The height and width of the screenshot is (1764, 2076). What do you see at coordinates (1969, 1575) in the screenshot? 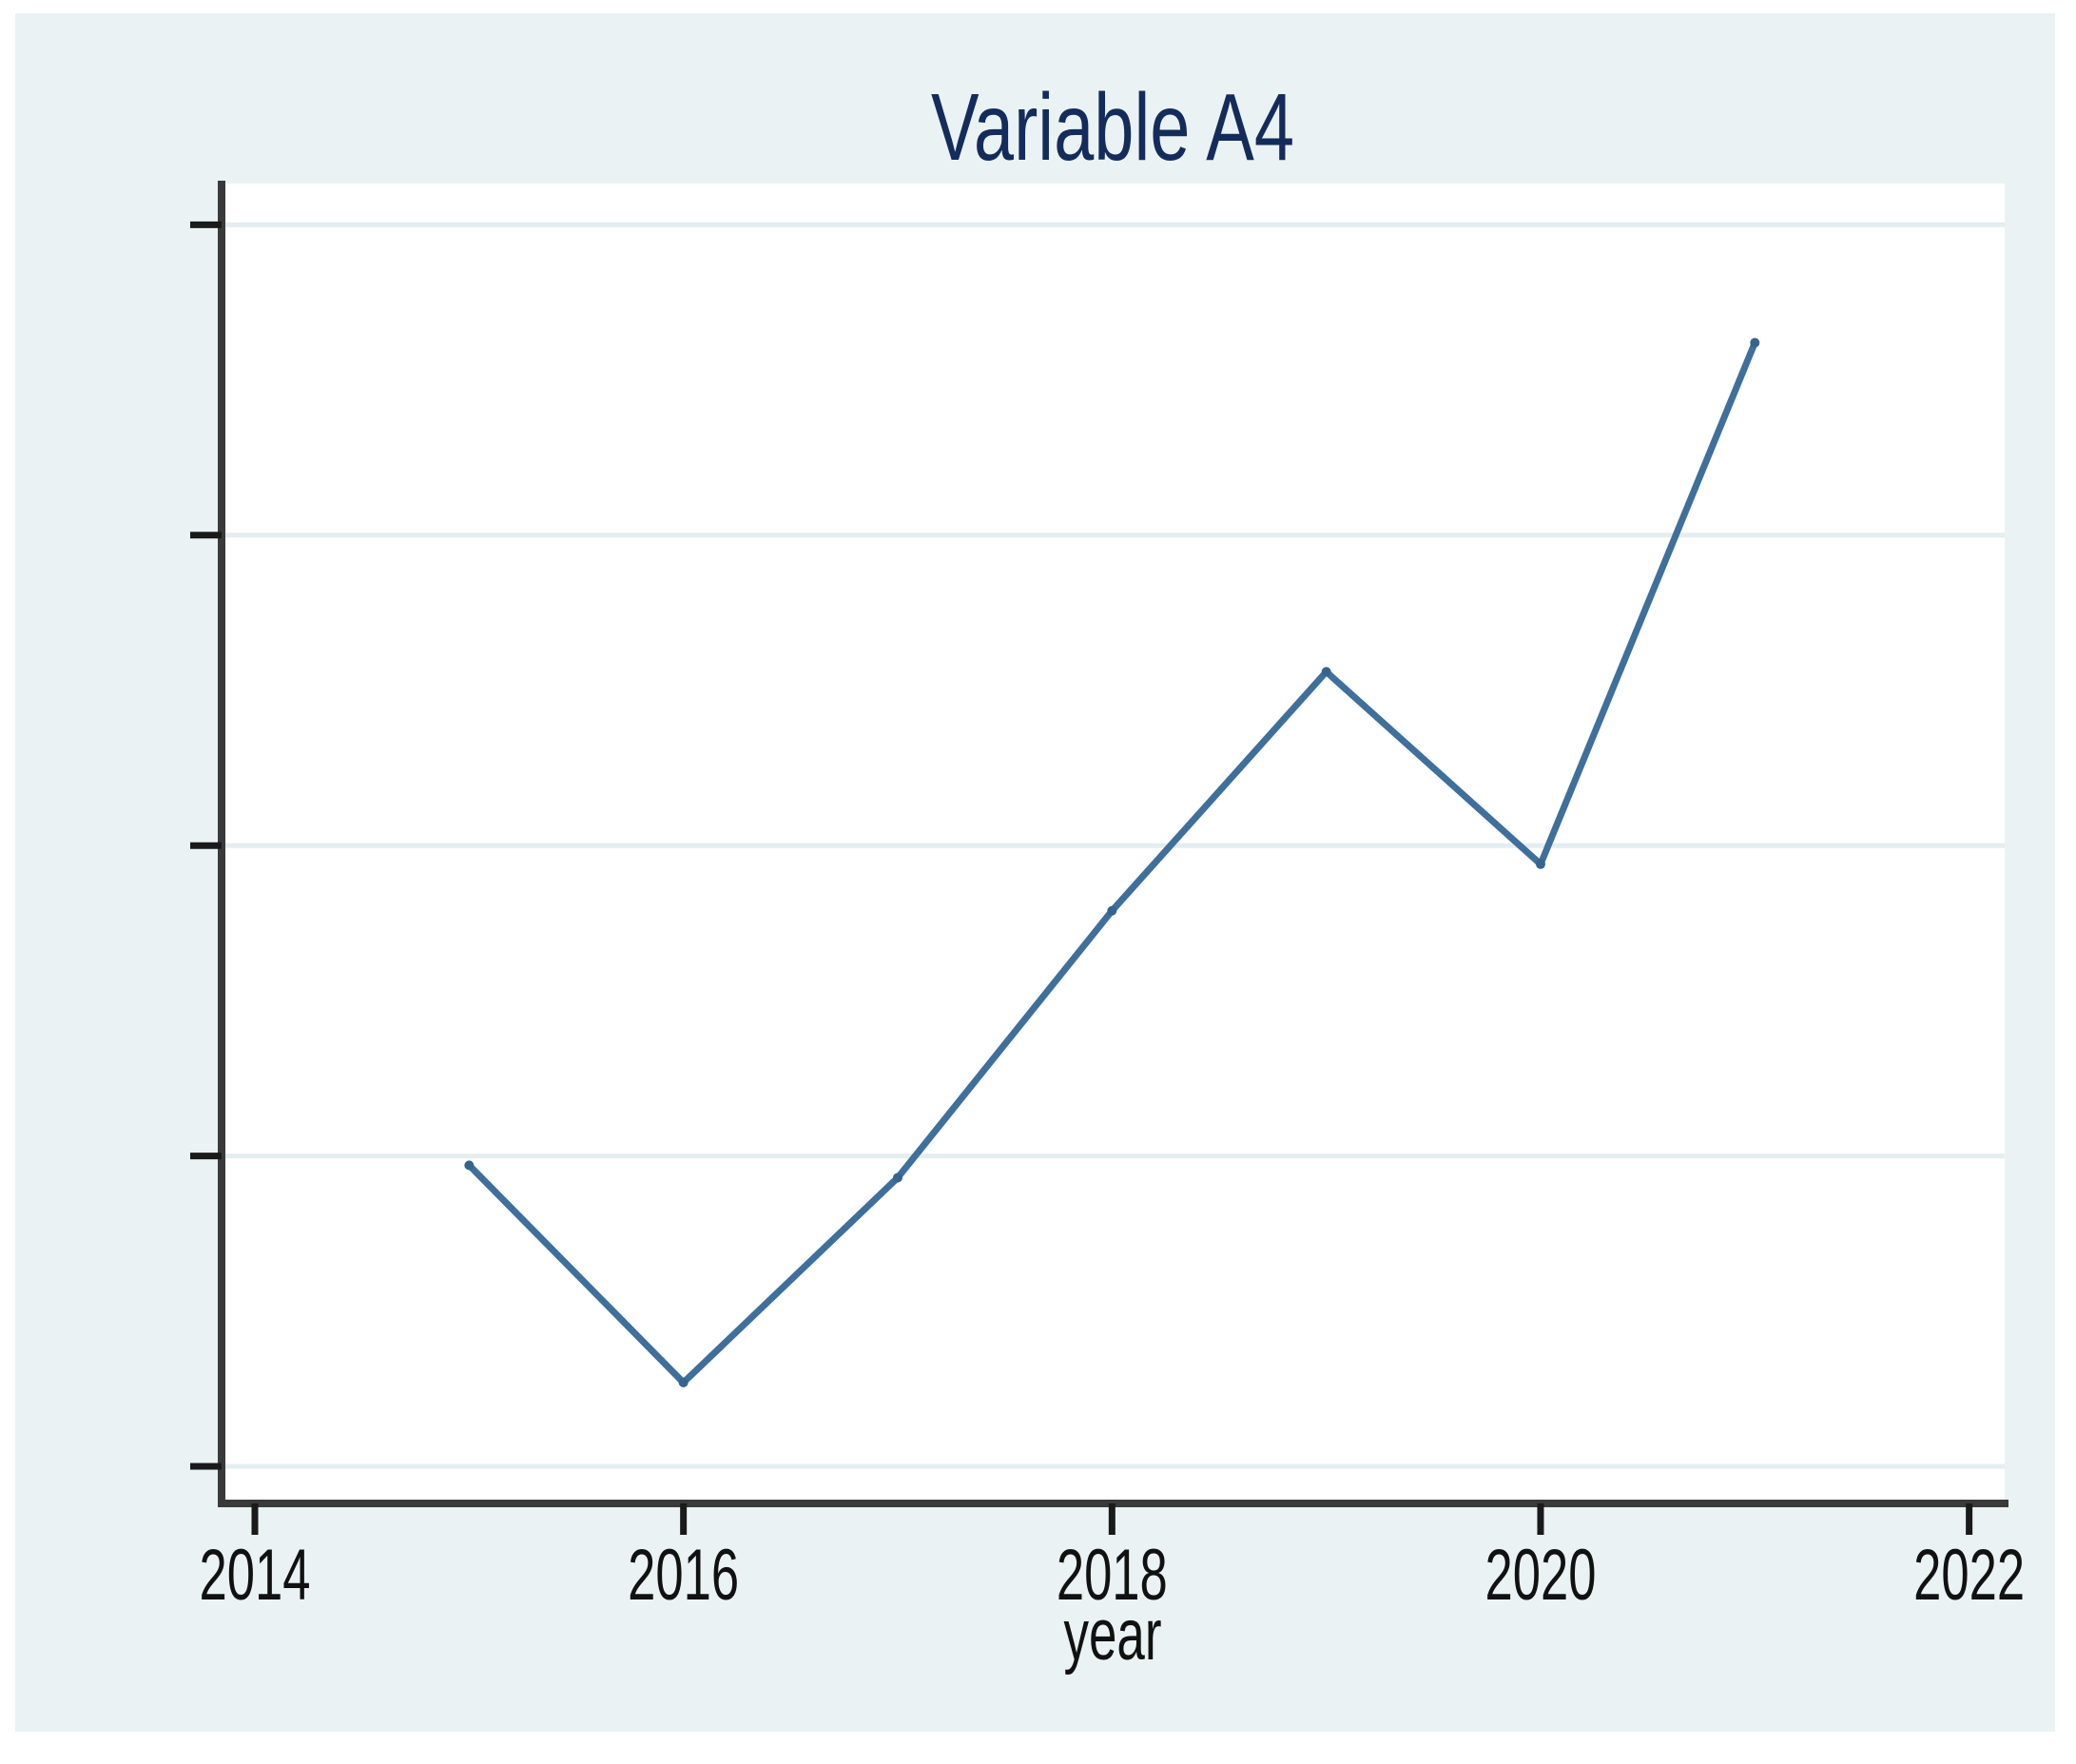
I see `x-tick-label: 2022` at bounding box center [1969, 1575].